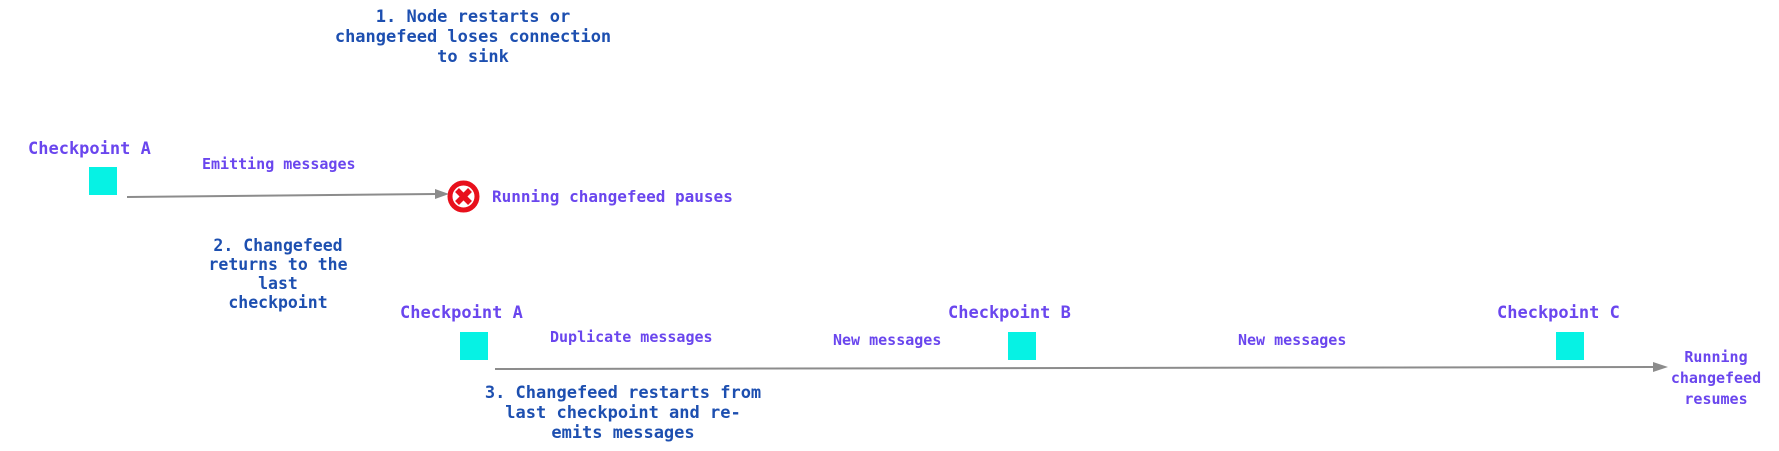  I want to click on checkpoint-b-marker, so click(1022, 346).